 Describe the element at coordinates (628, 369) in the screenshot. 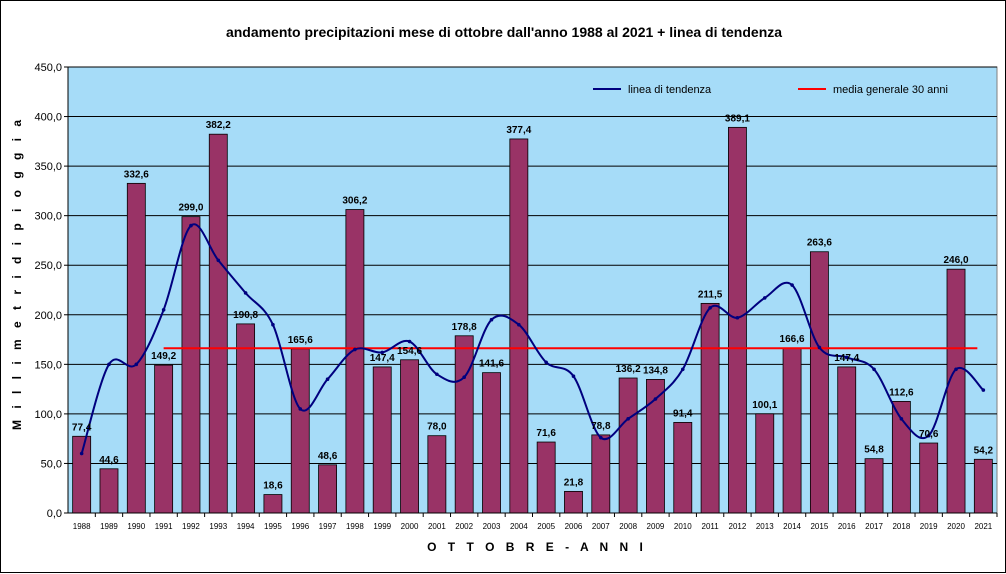

I see `data-label: 136,2` at that location.